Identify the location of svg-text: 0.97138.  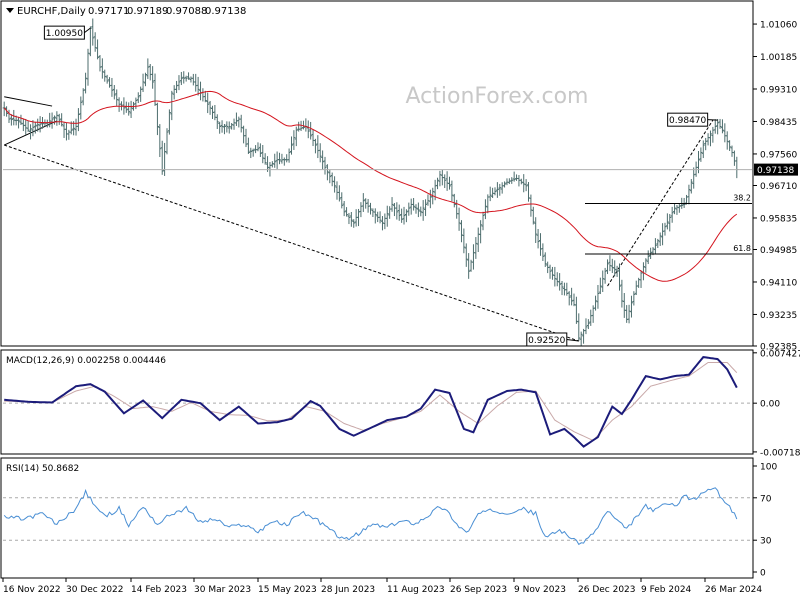
(775, 171).